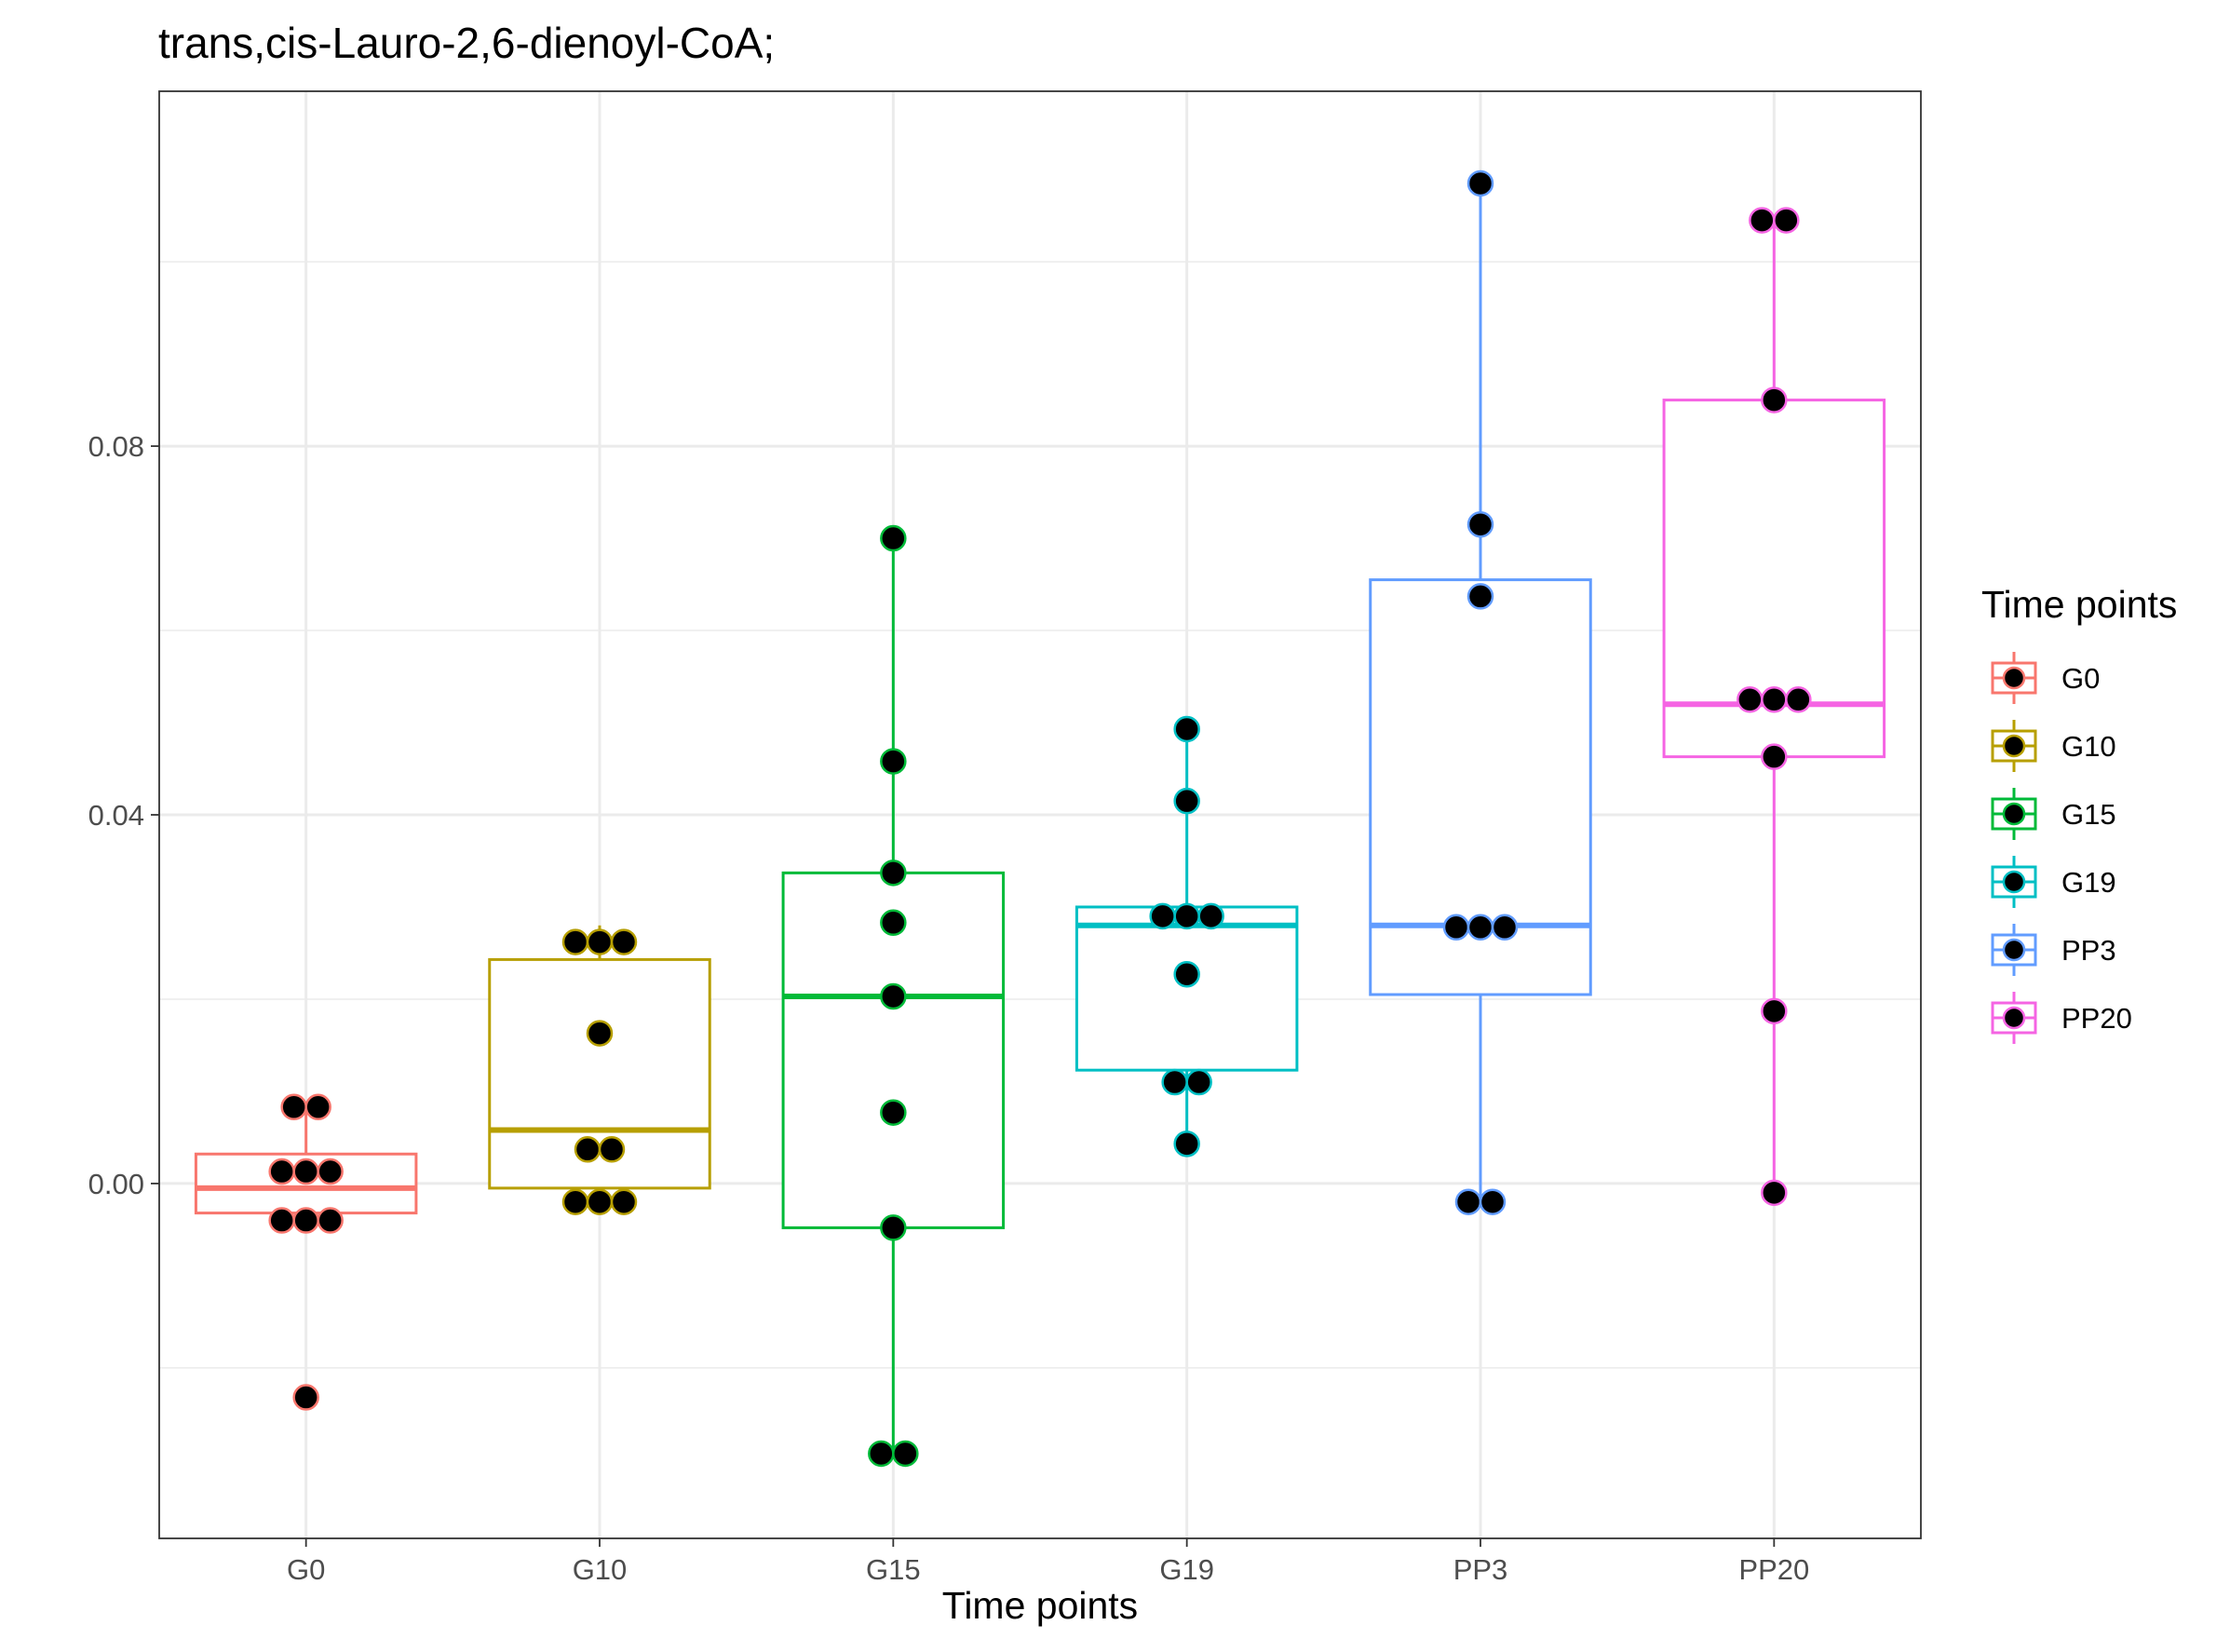 This screenshot has height=1652, width=2230. I want to click on x-axis: G0 G10 G15 G19 PP3 PP20, so click(1048, 1562).